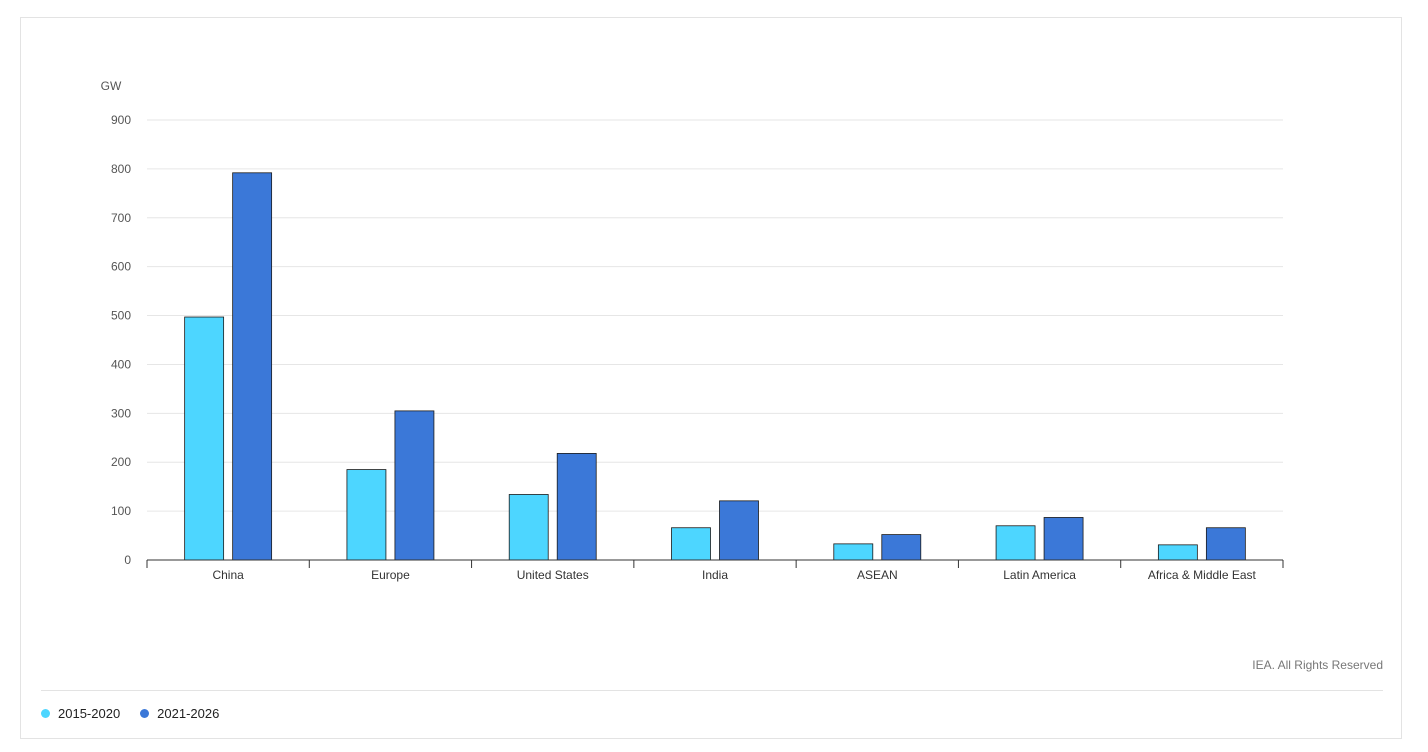 The height and width of the screenshot is (752, 1428). Describe the element at coordinates (691, 544) in the screenshot. I see `bar-2015-2020-india` at that location.